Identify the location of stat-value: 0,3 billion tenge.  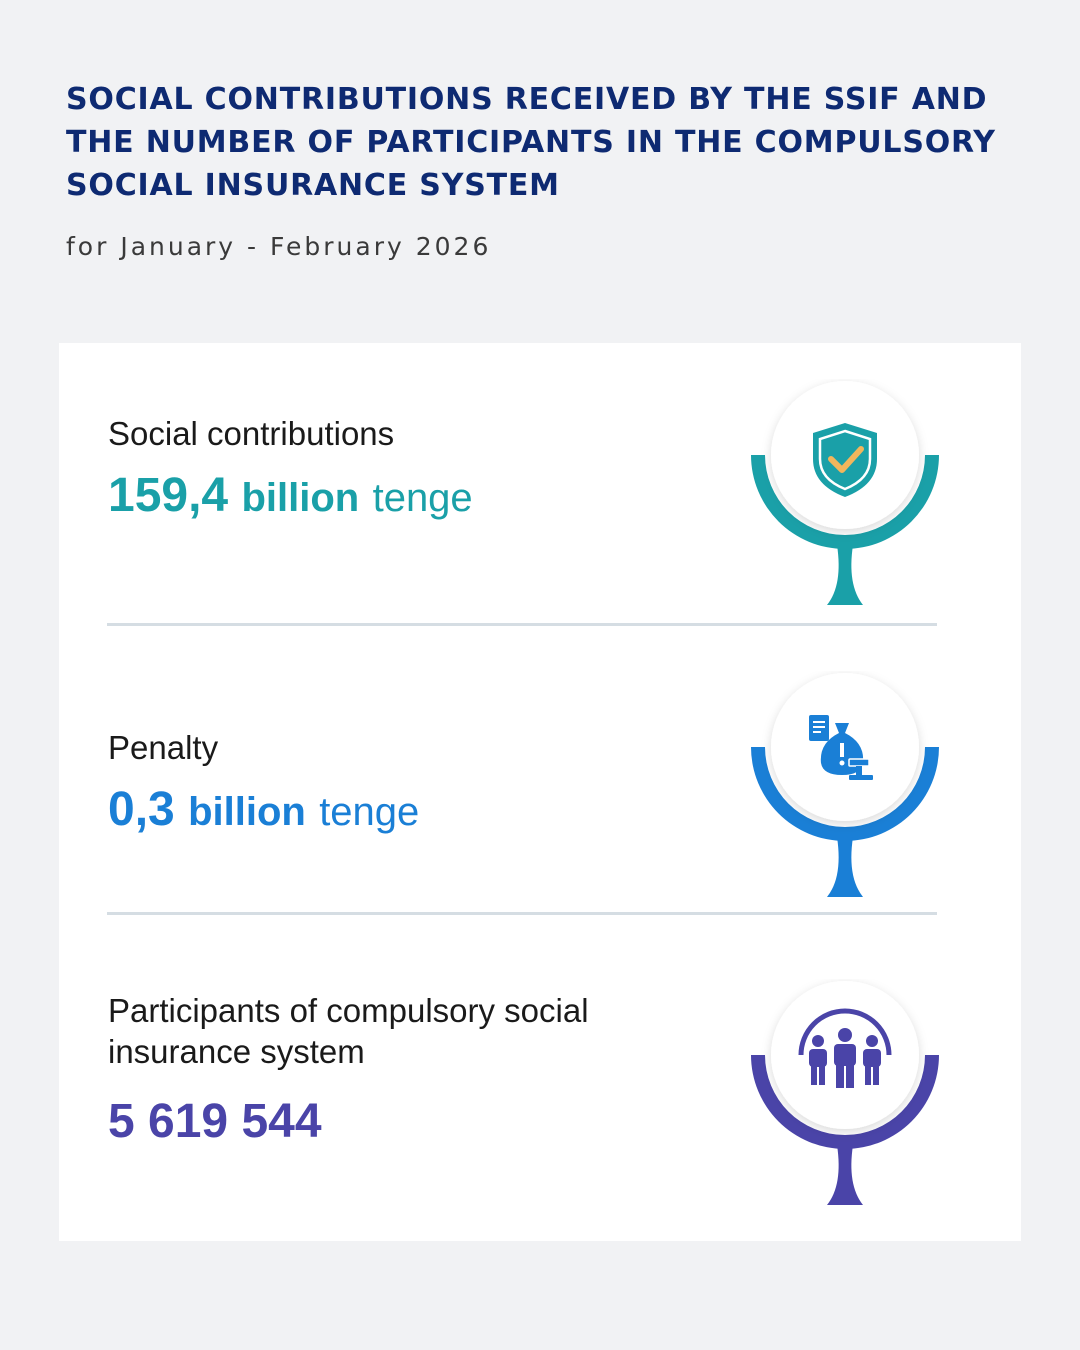
(263, 811).